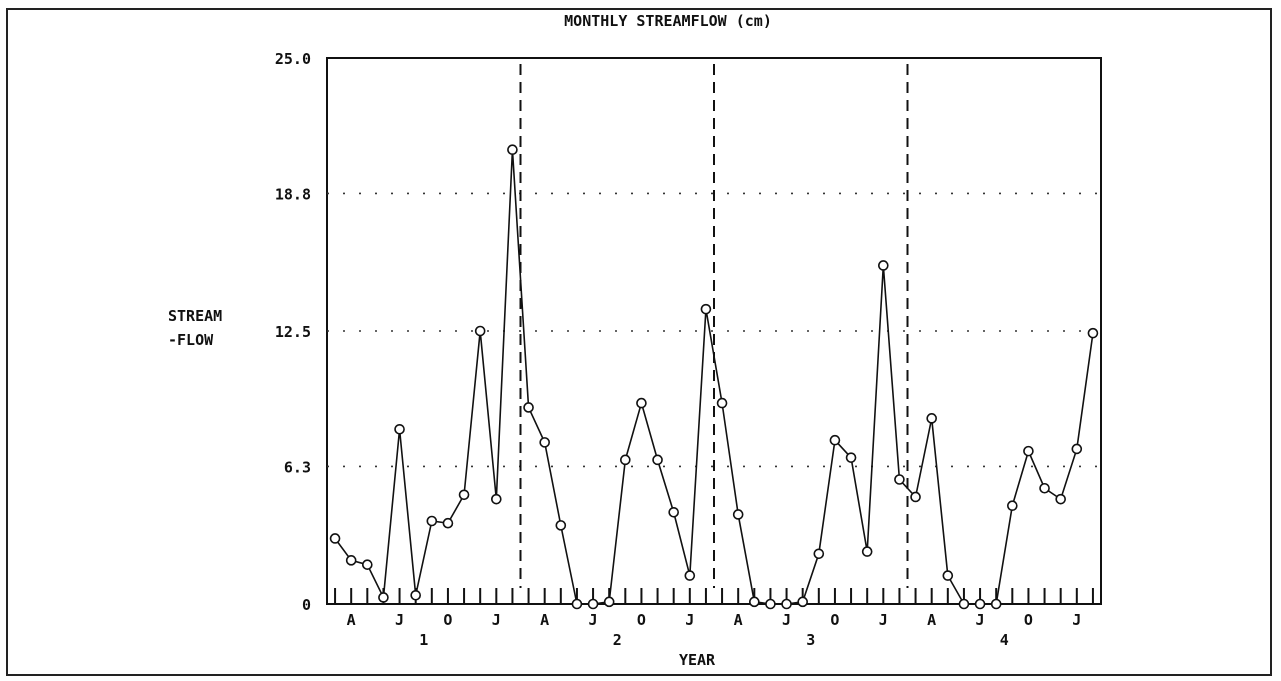 Image resolution: width=1281 pixels, height=681 pixels. Describe the element at coordinates (293, 332) in the screenshot. I see `y-tick-label-2: 12.5` at that location.